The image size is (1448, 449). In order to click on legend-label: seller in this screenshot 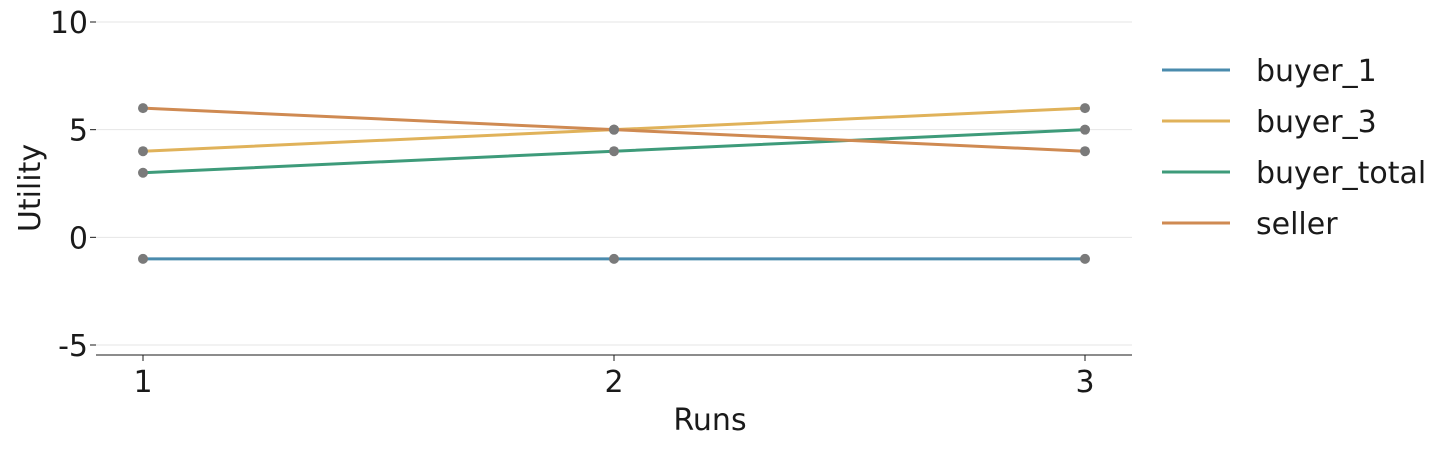, I will do `click(1297, 224)`.